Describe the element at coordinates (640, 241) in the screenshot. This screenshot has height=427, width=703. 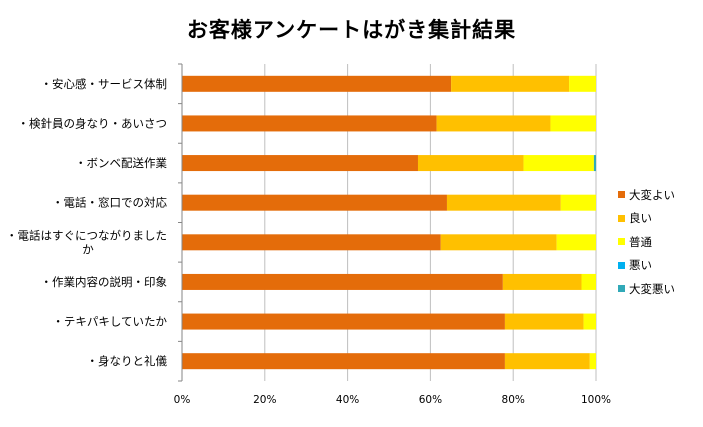
I see `legend-label: 普通` at that location.